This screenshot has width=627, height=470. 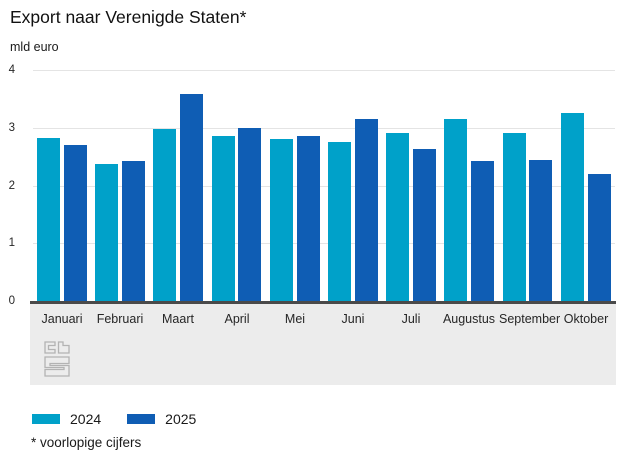 What do you see at coordinates (572, 207) in the screenshot?
I see `bar-2024-oktober` at bounding box center [572, 207].